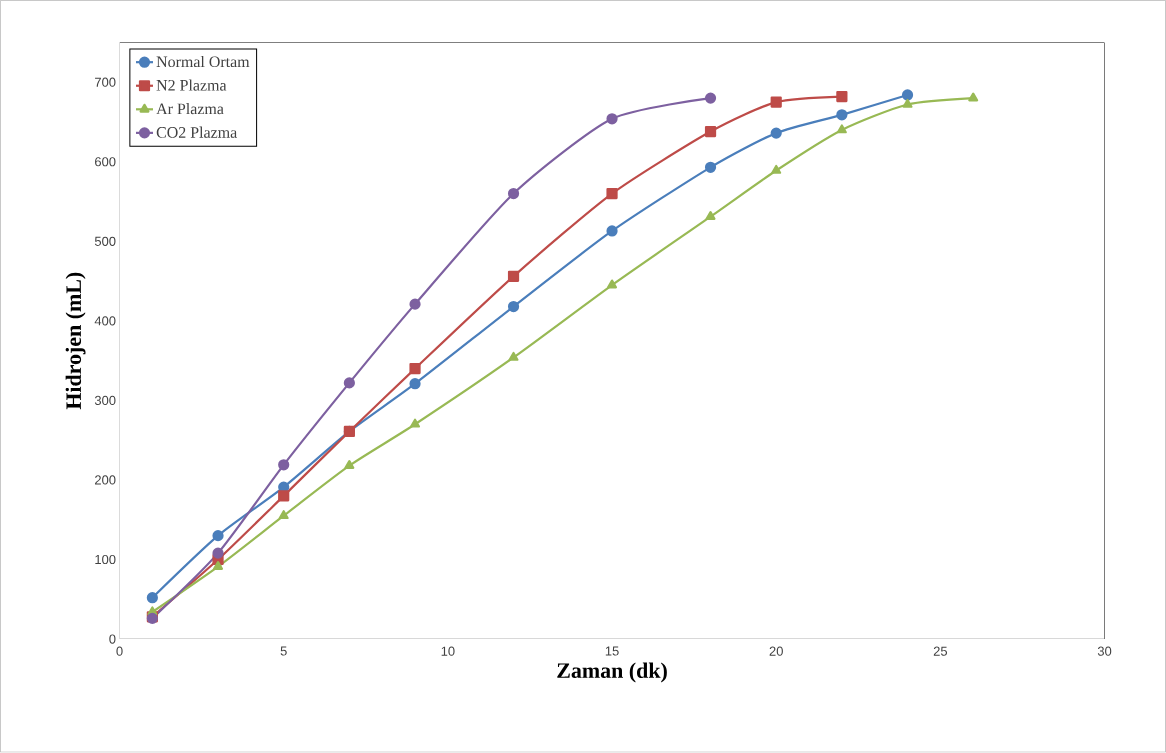  What do you see at coordinates (105, 162) in the screenshot?
I see `y-tick-label: 600` at bounding box center [105, 162].